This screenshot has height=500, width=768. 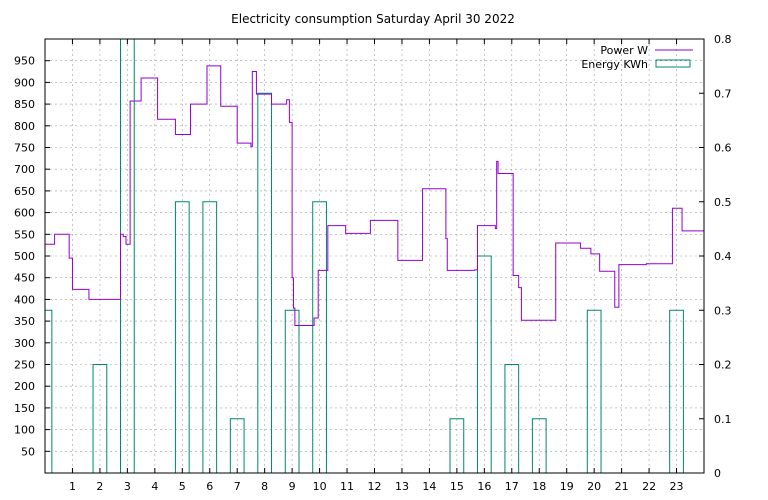 I want to click on y2-tick-label: 0.3, so click(x=723, y=310).